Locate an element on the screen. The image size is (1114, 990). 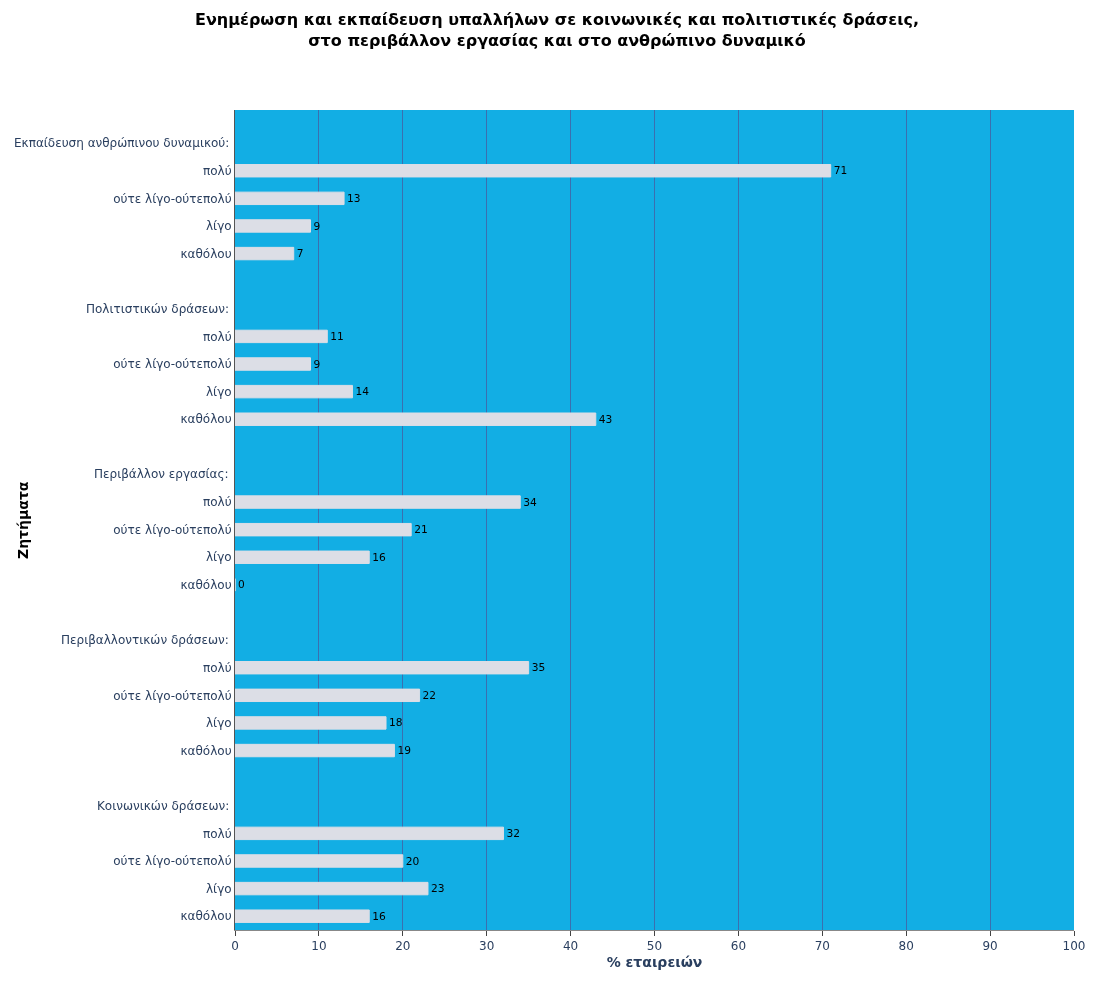
data-label: 32 is located at coordinates (513, 833).